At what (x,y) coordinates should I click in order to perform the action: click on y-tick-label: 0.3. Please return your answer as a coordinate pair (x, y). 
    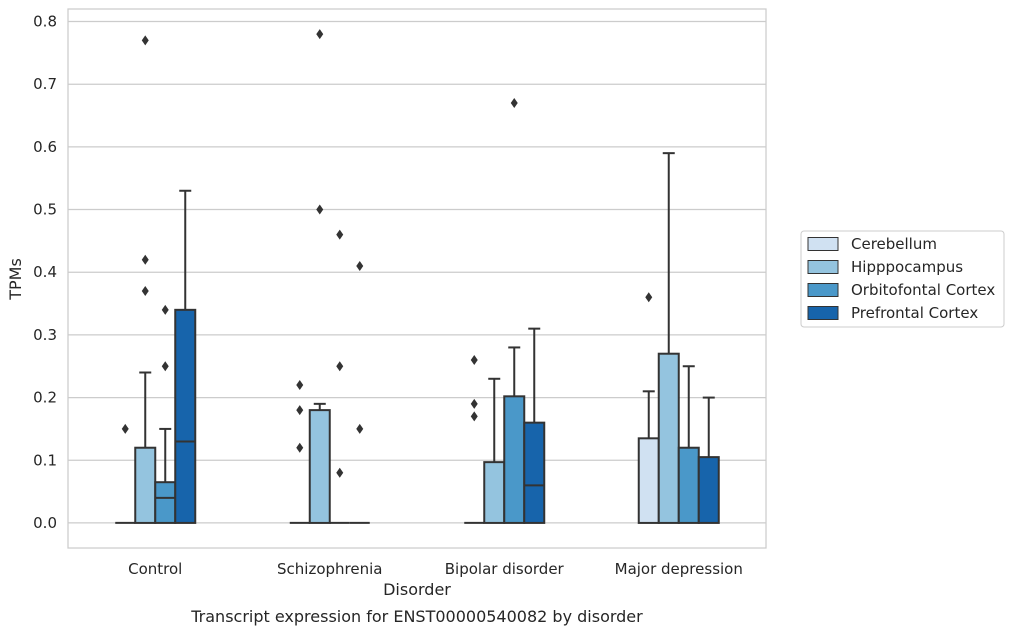
    Looking at the image, I should click on (45, 335).